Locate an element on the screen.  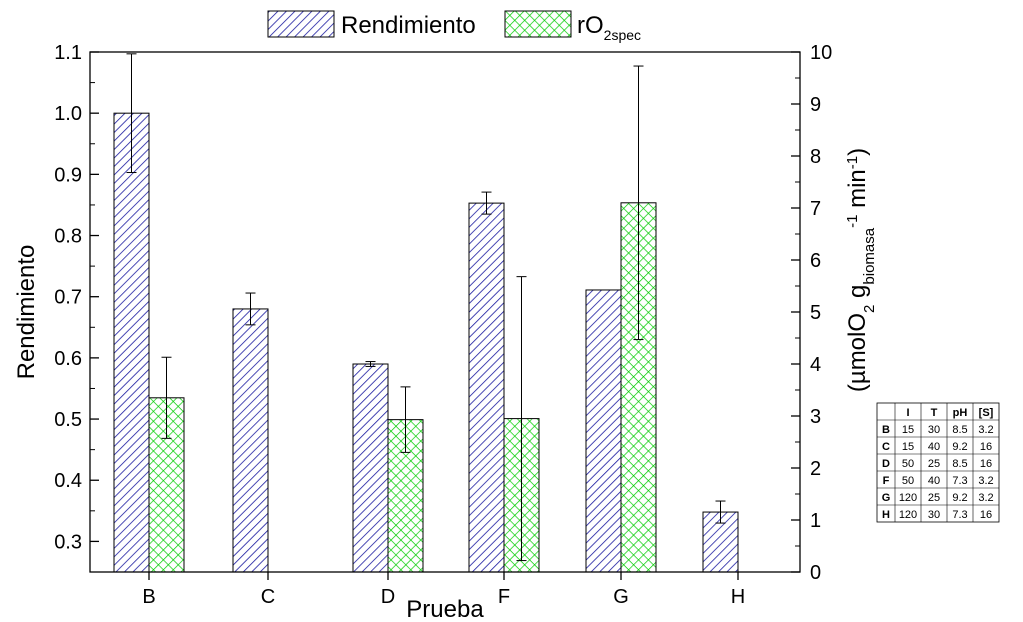
table-cell: D is located at coordinates (886, 464).